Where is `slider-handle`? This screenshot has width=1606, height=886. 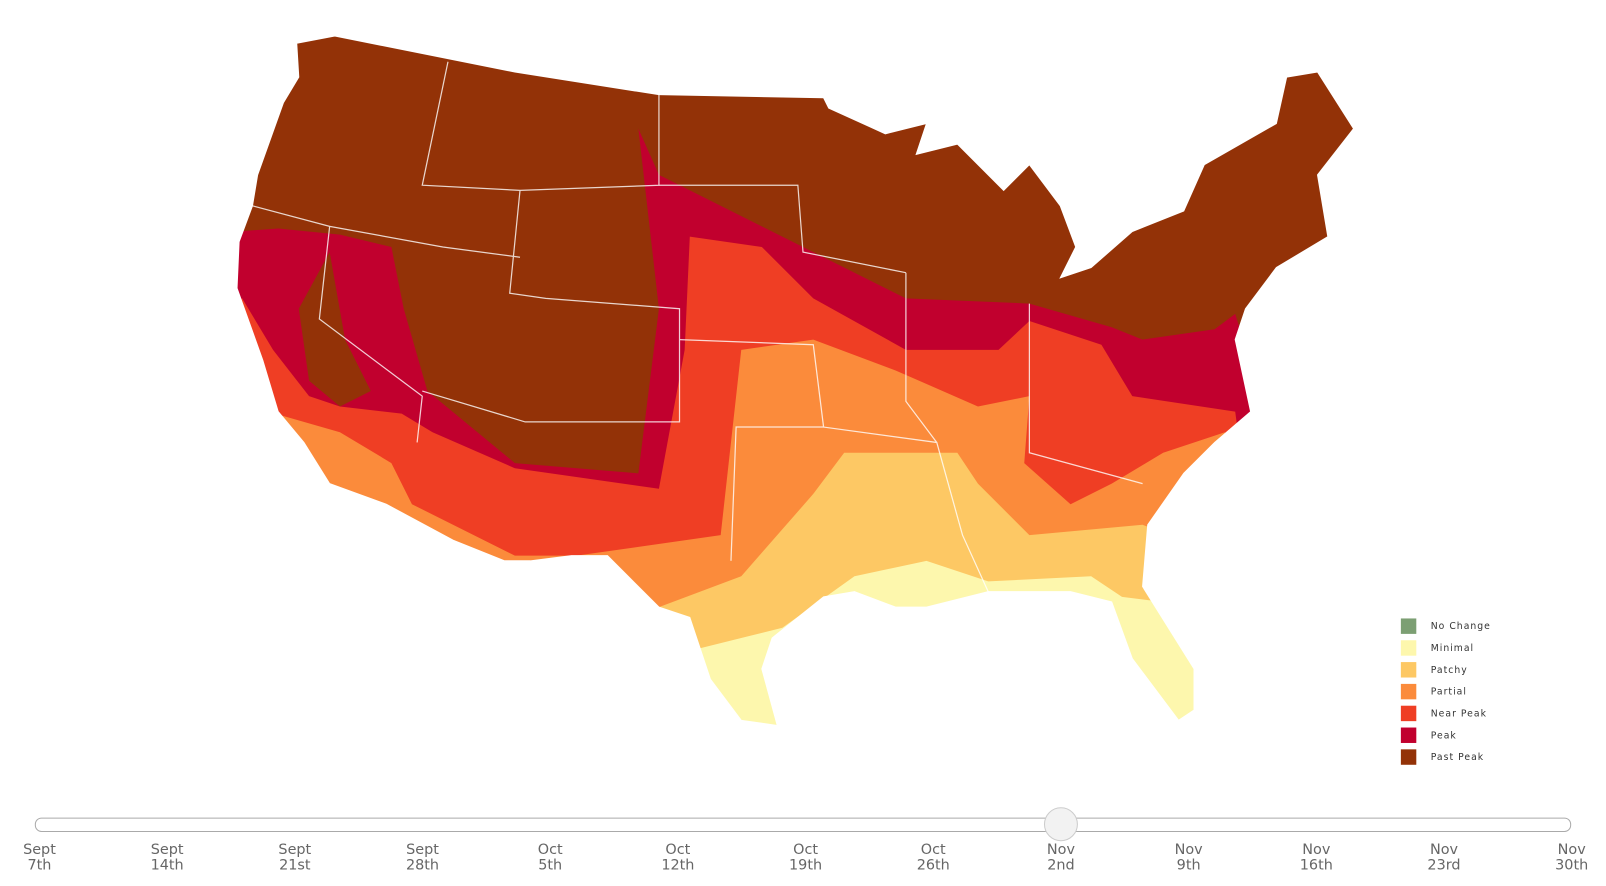 slider-handle is located at coordinates (1060, 824).